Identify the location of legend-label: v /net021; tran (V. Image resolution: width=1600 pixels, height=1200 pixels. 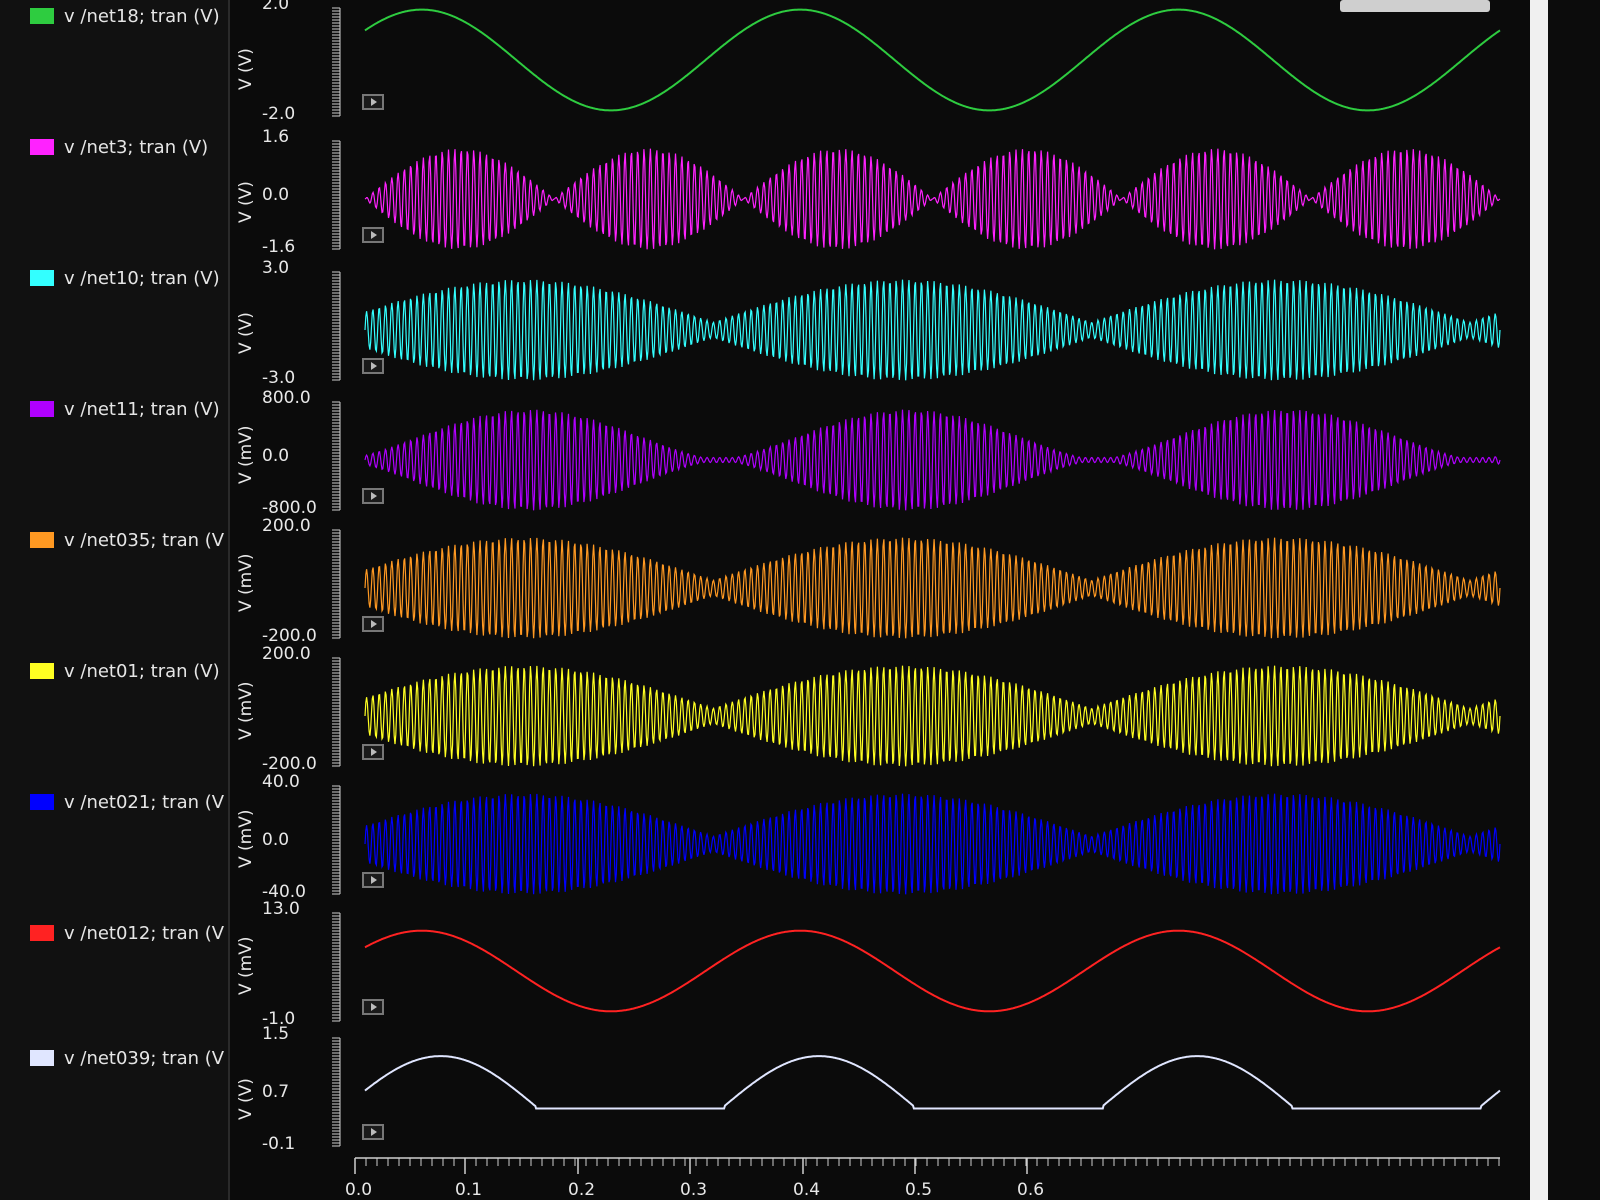
(144, 802).